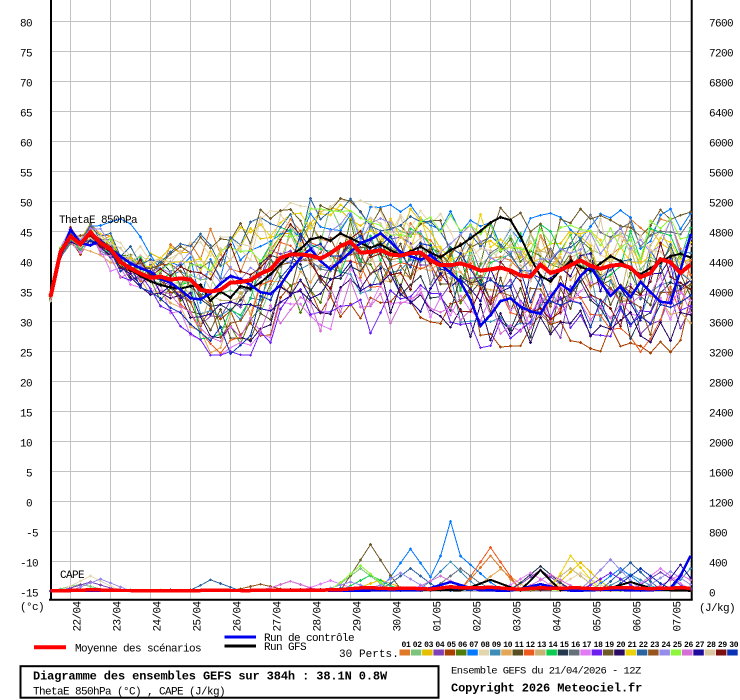 The image size is (740, 700). Describe the element at coordinates (26, 115) in the screenshot. I see `svg-text: 65` at that location.